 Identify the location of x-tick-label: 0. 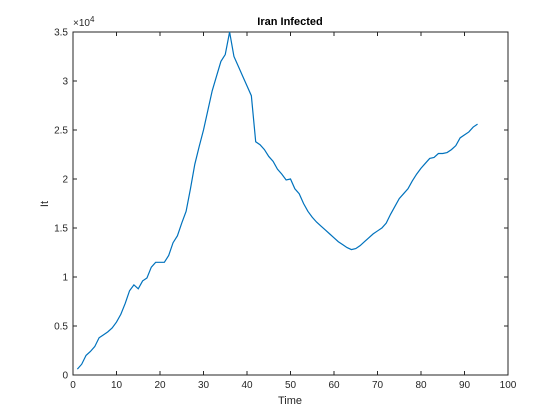
(73, 385).